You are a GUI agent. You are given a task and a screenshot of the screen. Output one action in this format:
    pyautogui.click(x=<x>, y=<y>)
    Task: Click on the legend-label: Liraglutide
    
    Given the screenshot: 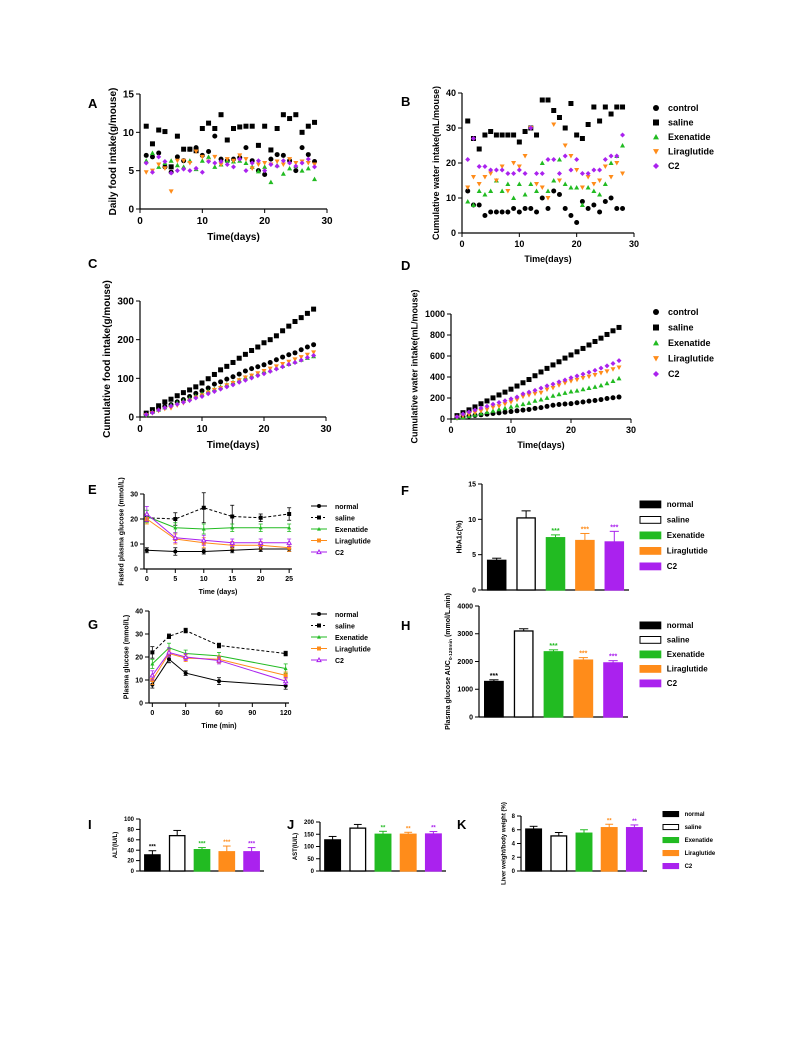 What is the action you would take?
    pyautogui.click(x=353, y=650)
    